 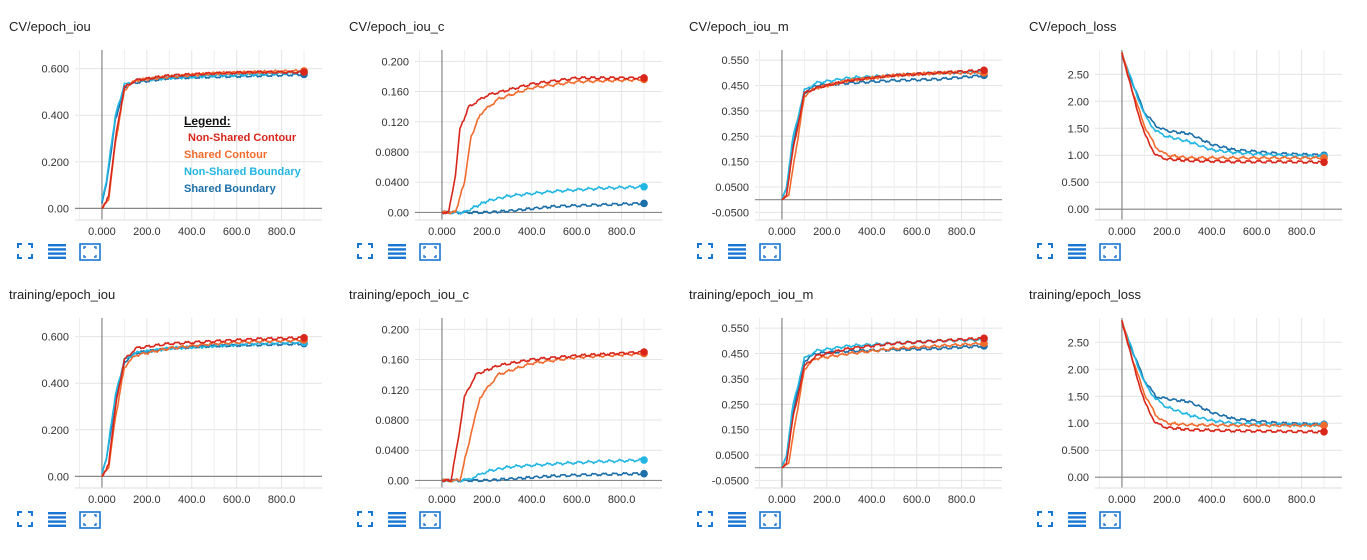 I want to click on chart-title: training/epoch_loss, so click(x=1085, y=294).